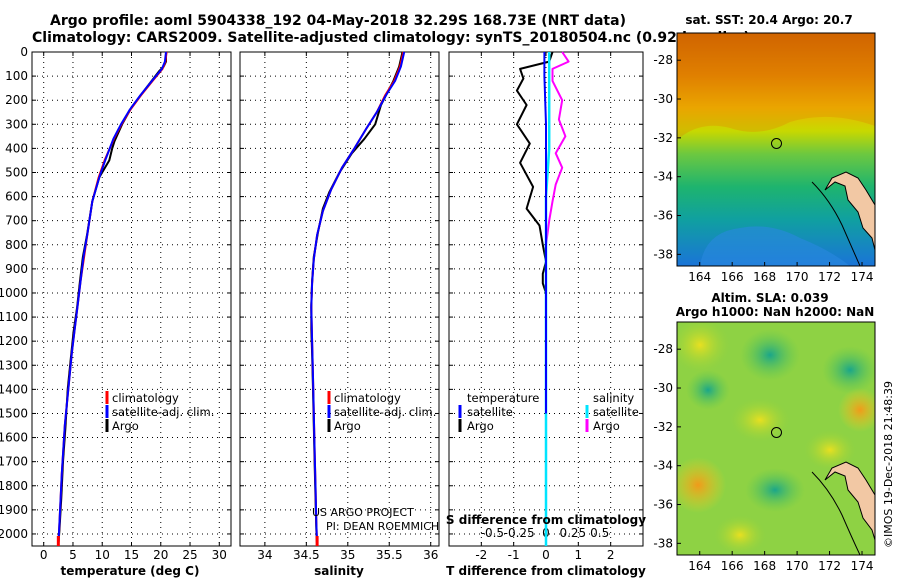 The image size is (900, 584). I want to click on legend-t-satellite-label: satellite, so click(490, 412).